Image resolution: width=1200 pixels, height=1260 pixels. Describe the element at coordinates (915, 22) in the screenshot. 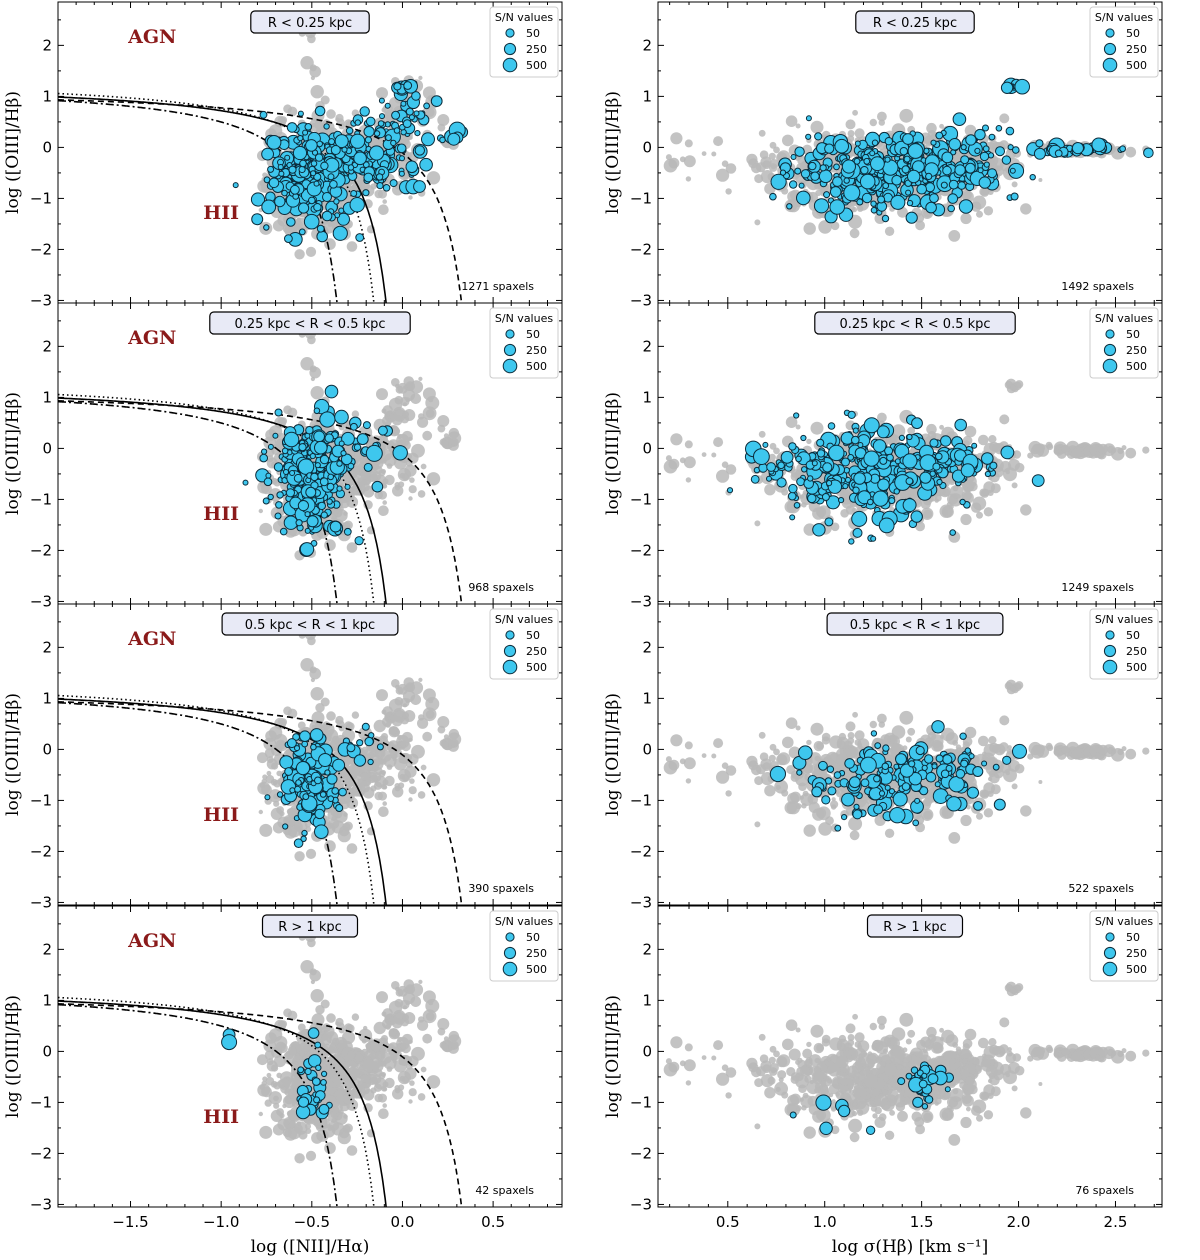

I see `region-box-frame` at that location.